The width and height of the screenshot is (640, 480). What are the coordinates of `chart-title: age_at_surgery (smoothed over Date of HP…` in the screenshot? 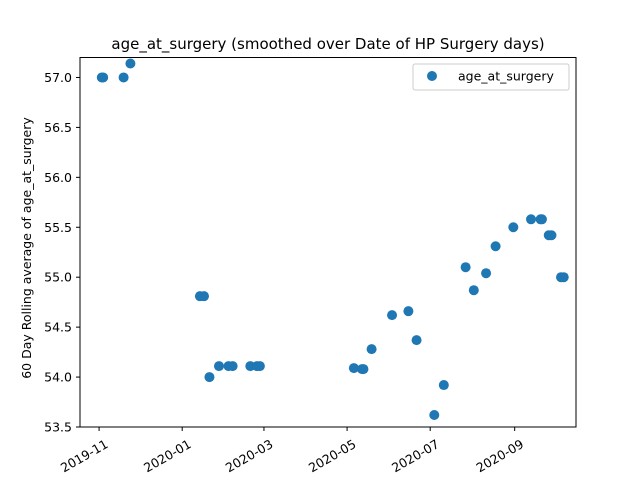 It's located at (327, 44).